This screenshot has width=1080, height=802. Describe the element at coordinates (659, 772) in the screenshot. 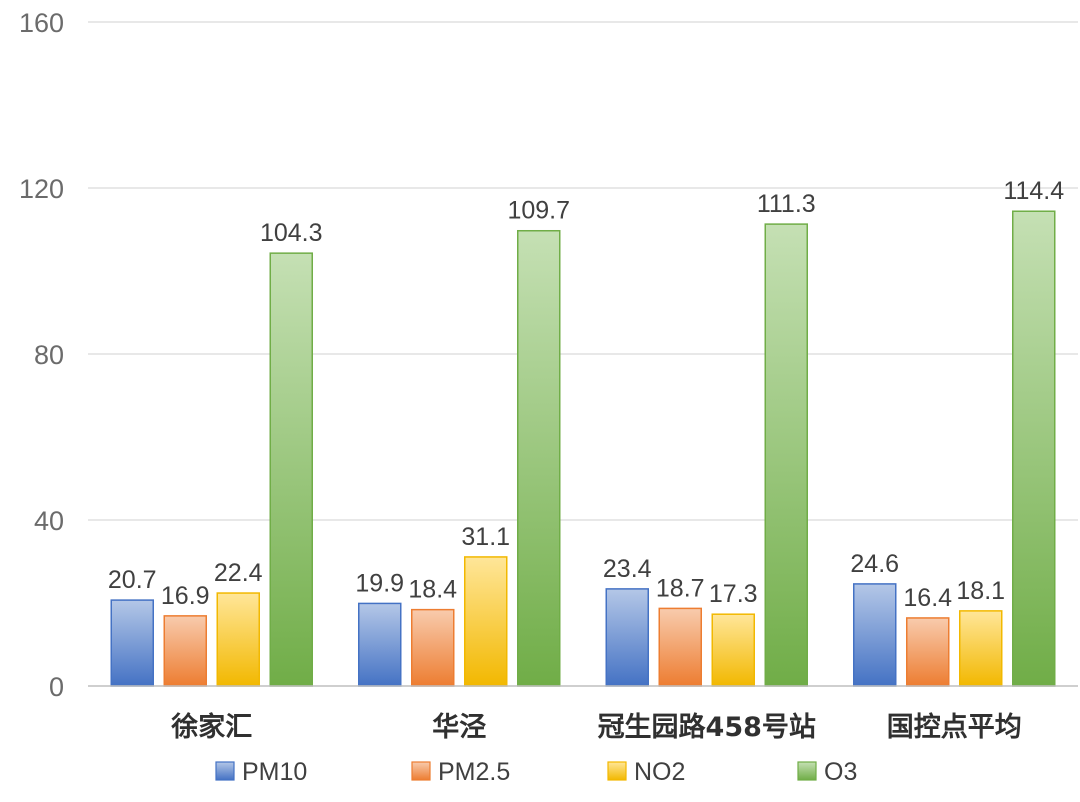

I see `legend-label-no2: NO2` at that location.